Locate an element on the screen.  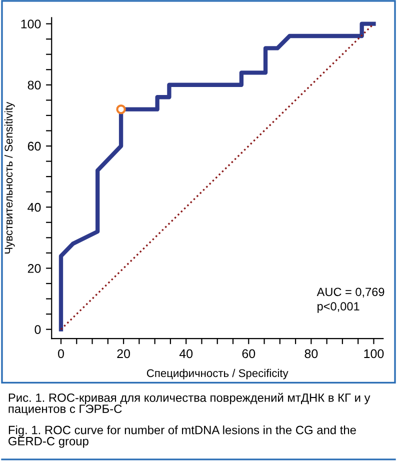
x-tick-label: 100 is located at coordinates (374, 353).